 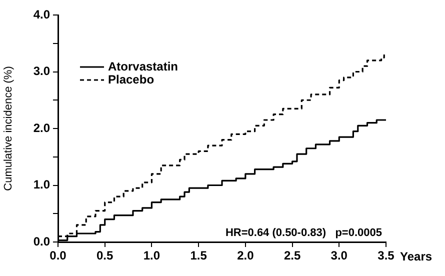 I want to click on legend-label: Atorvastatin, so click(x=143, y=66).